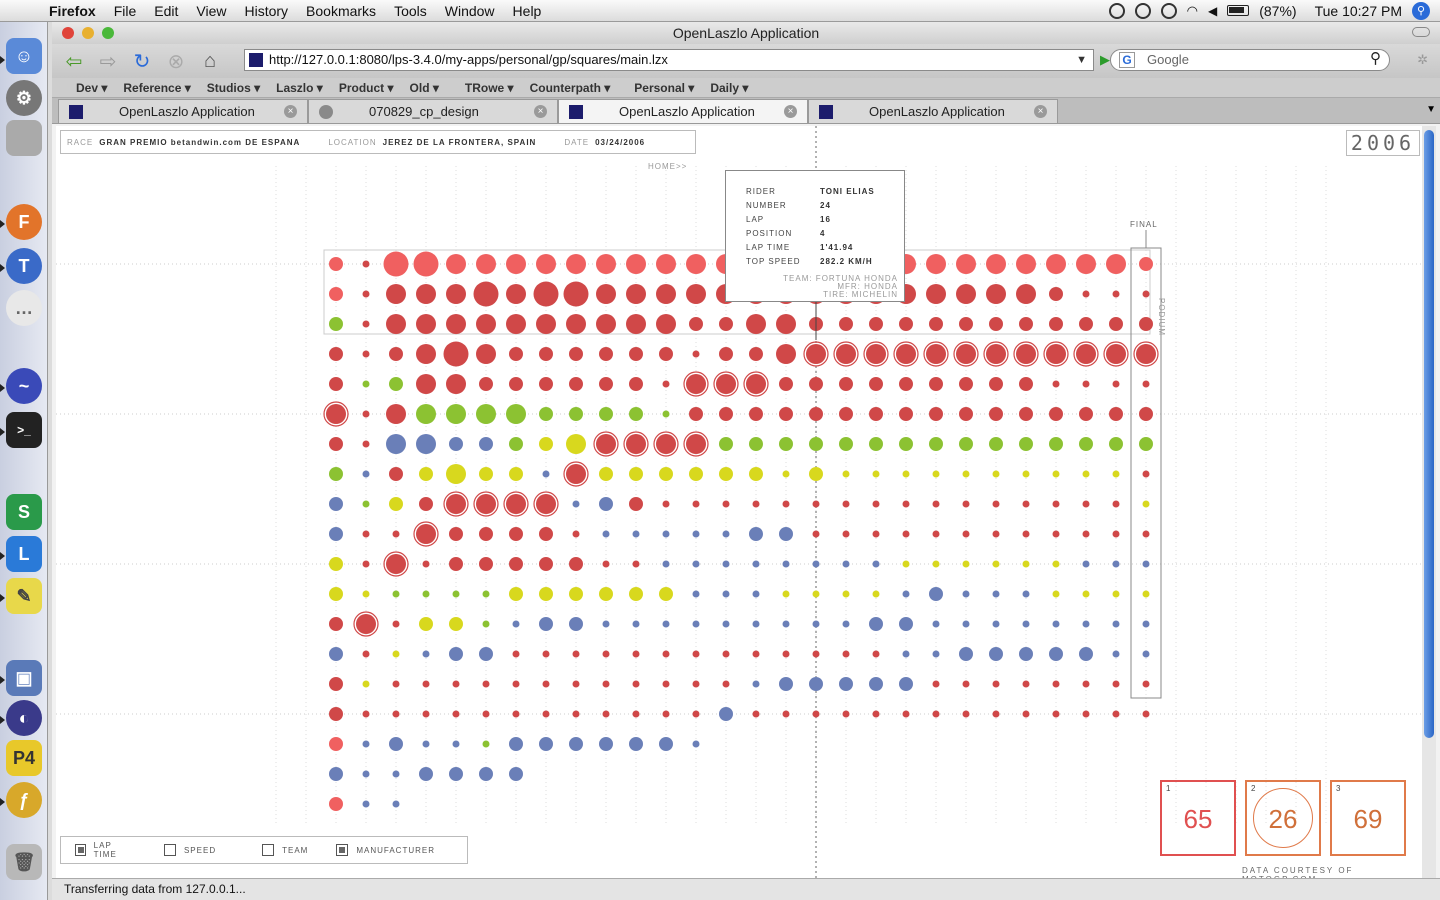 The width and height of the screenshot is (1440, 900). Describe the element at coordinates (1142, 10) in the screenshot. I see `quicksilver-icon` at that location.